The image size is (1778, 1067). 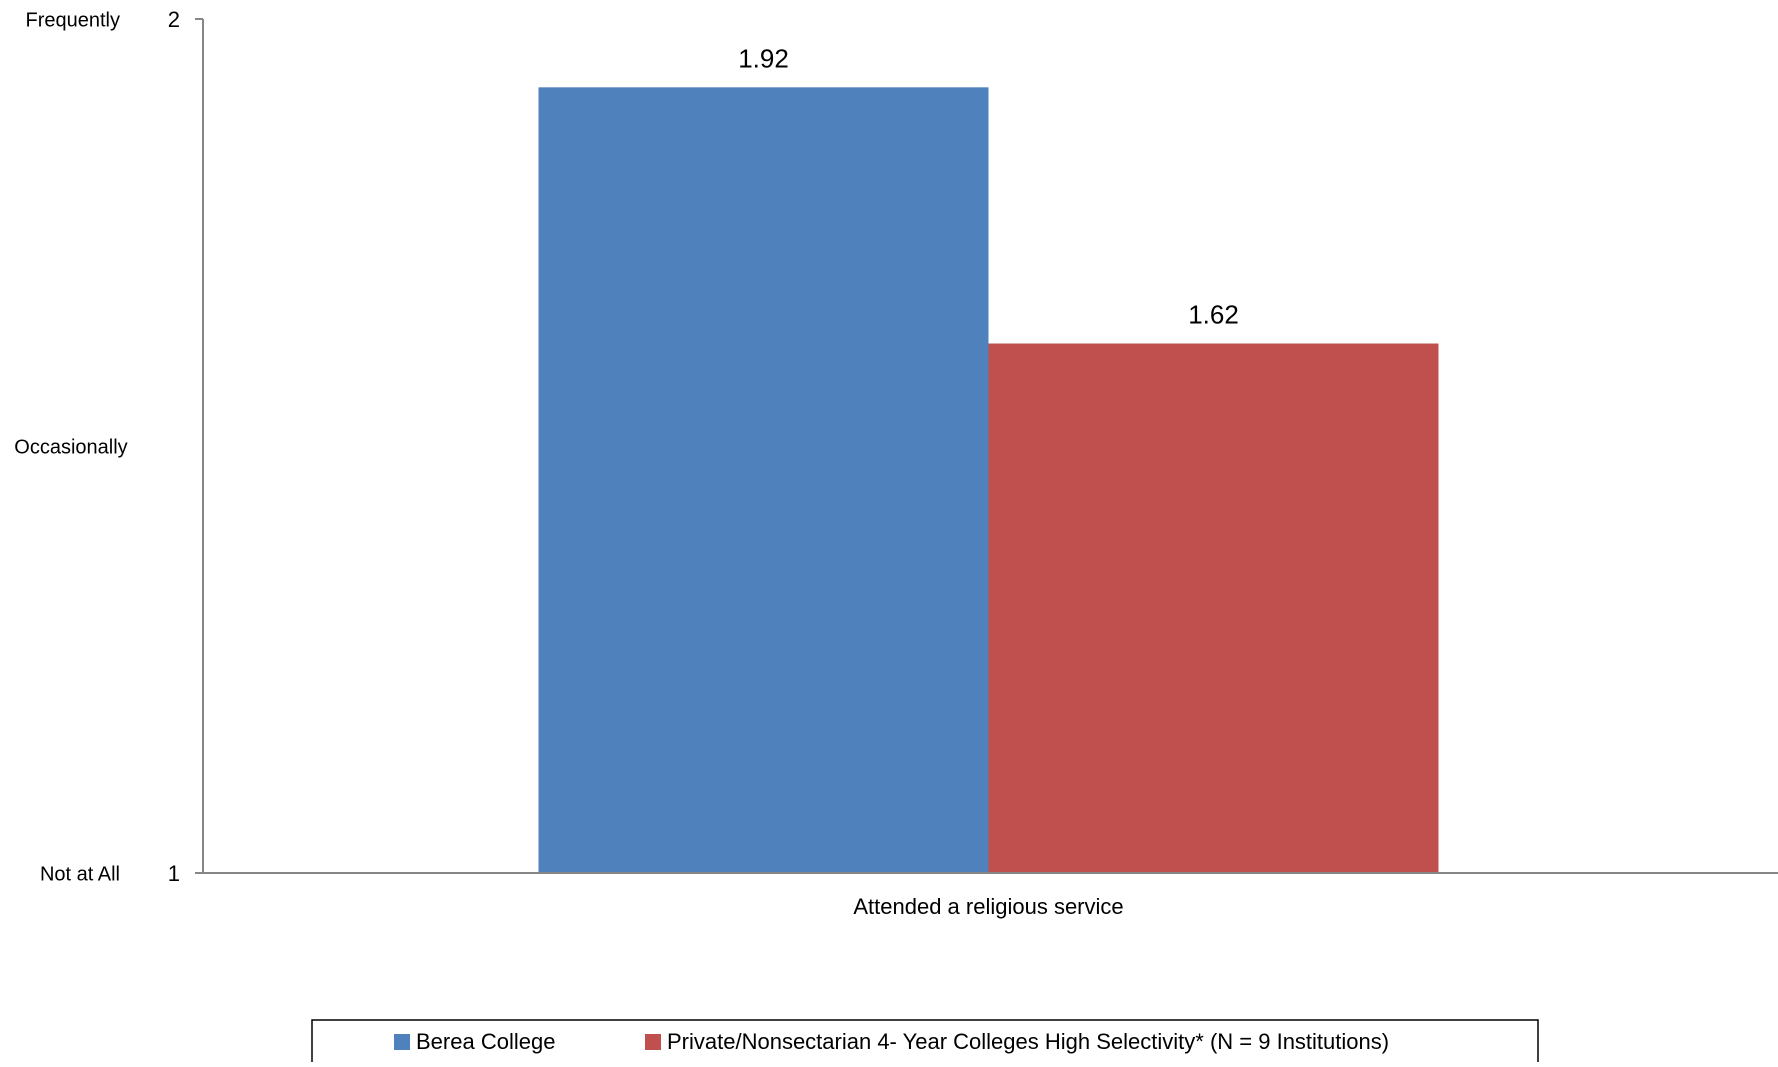 What do you see at coordinates (70, 447) in the screenshot?
I see `y-scale-label: Occasionally` at bounding box center [70, 447].